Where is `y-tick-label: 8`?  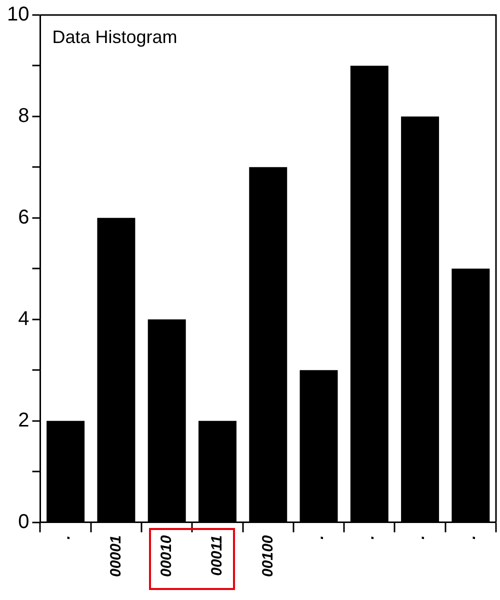 y-tick-label: 8 is located at coordinates (24, 115).